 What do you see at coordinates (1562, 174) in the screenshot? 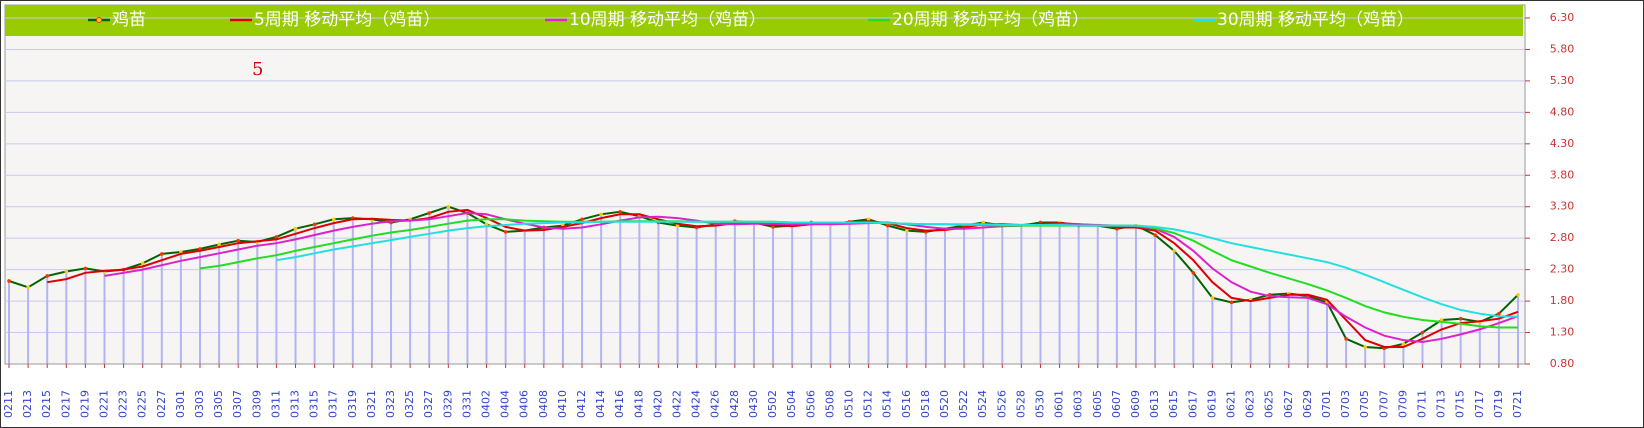
I see `y-tick-label: 3.80` at bounding box center [1562, 174].